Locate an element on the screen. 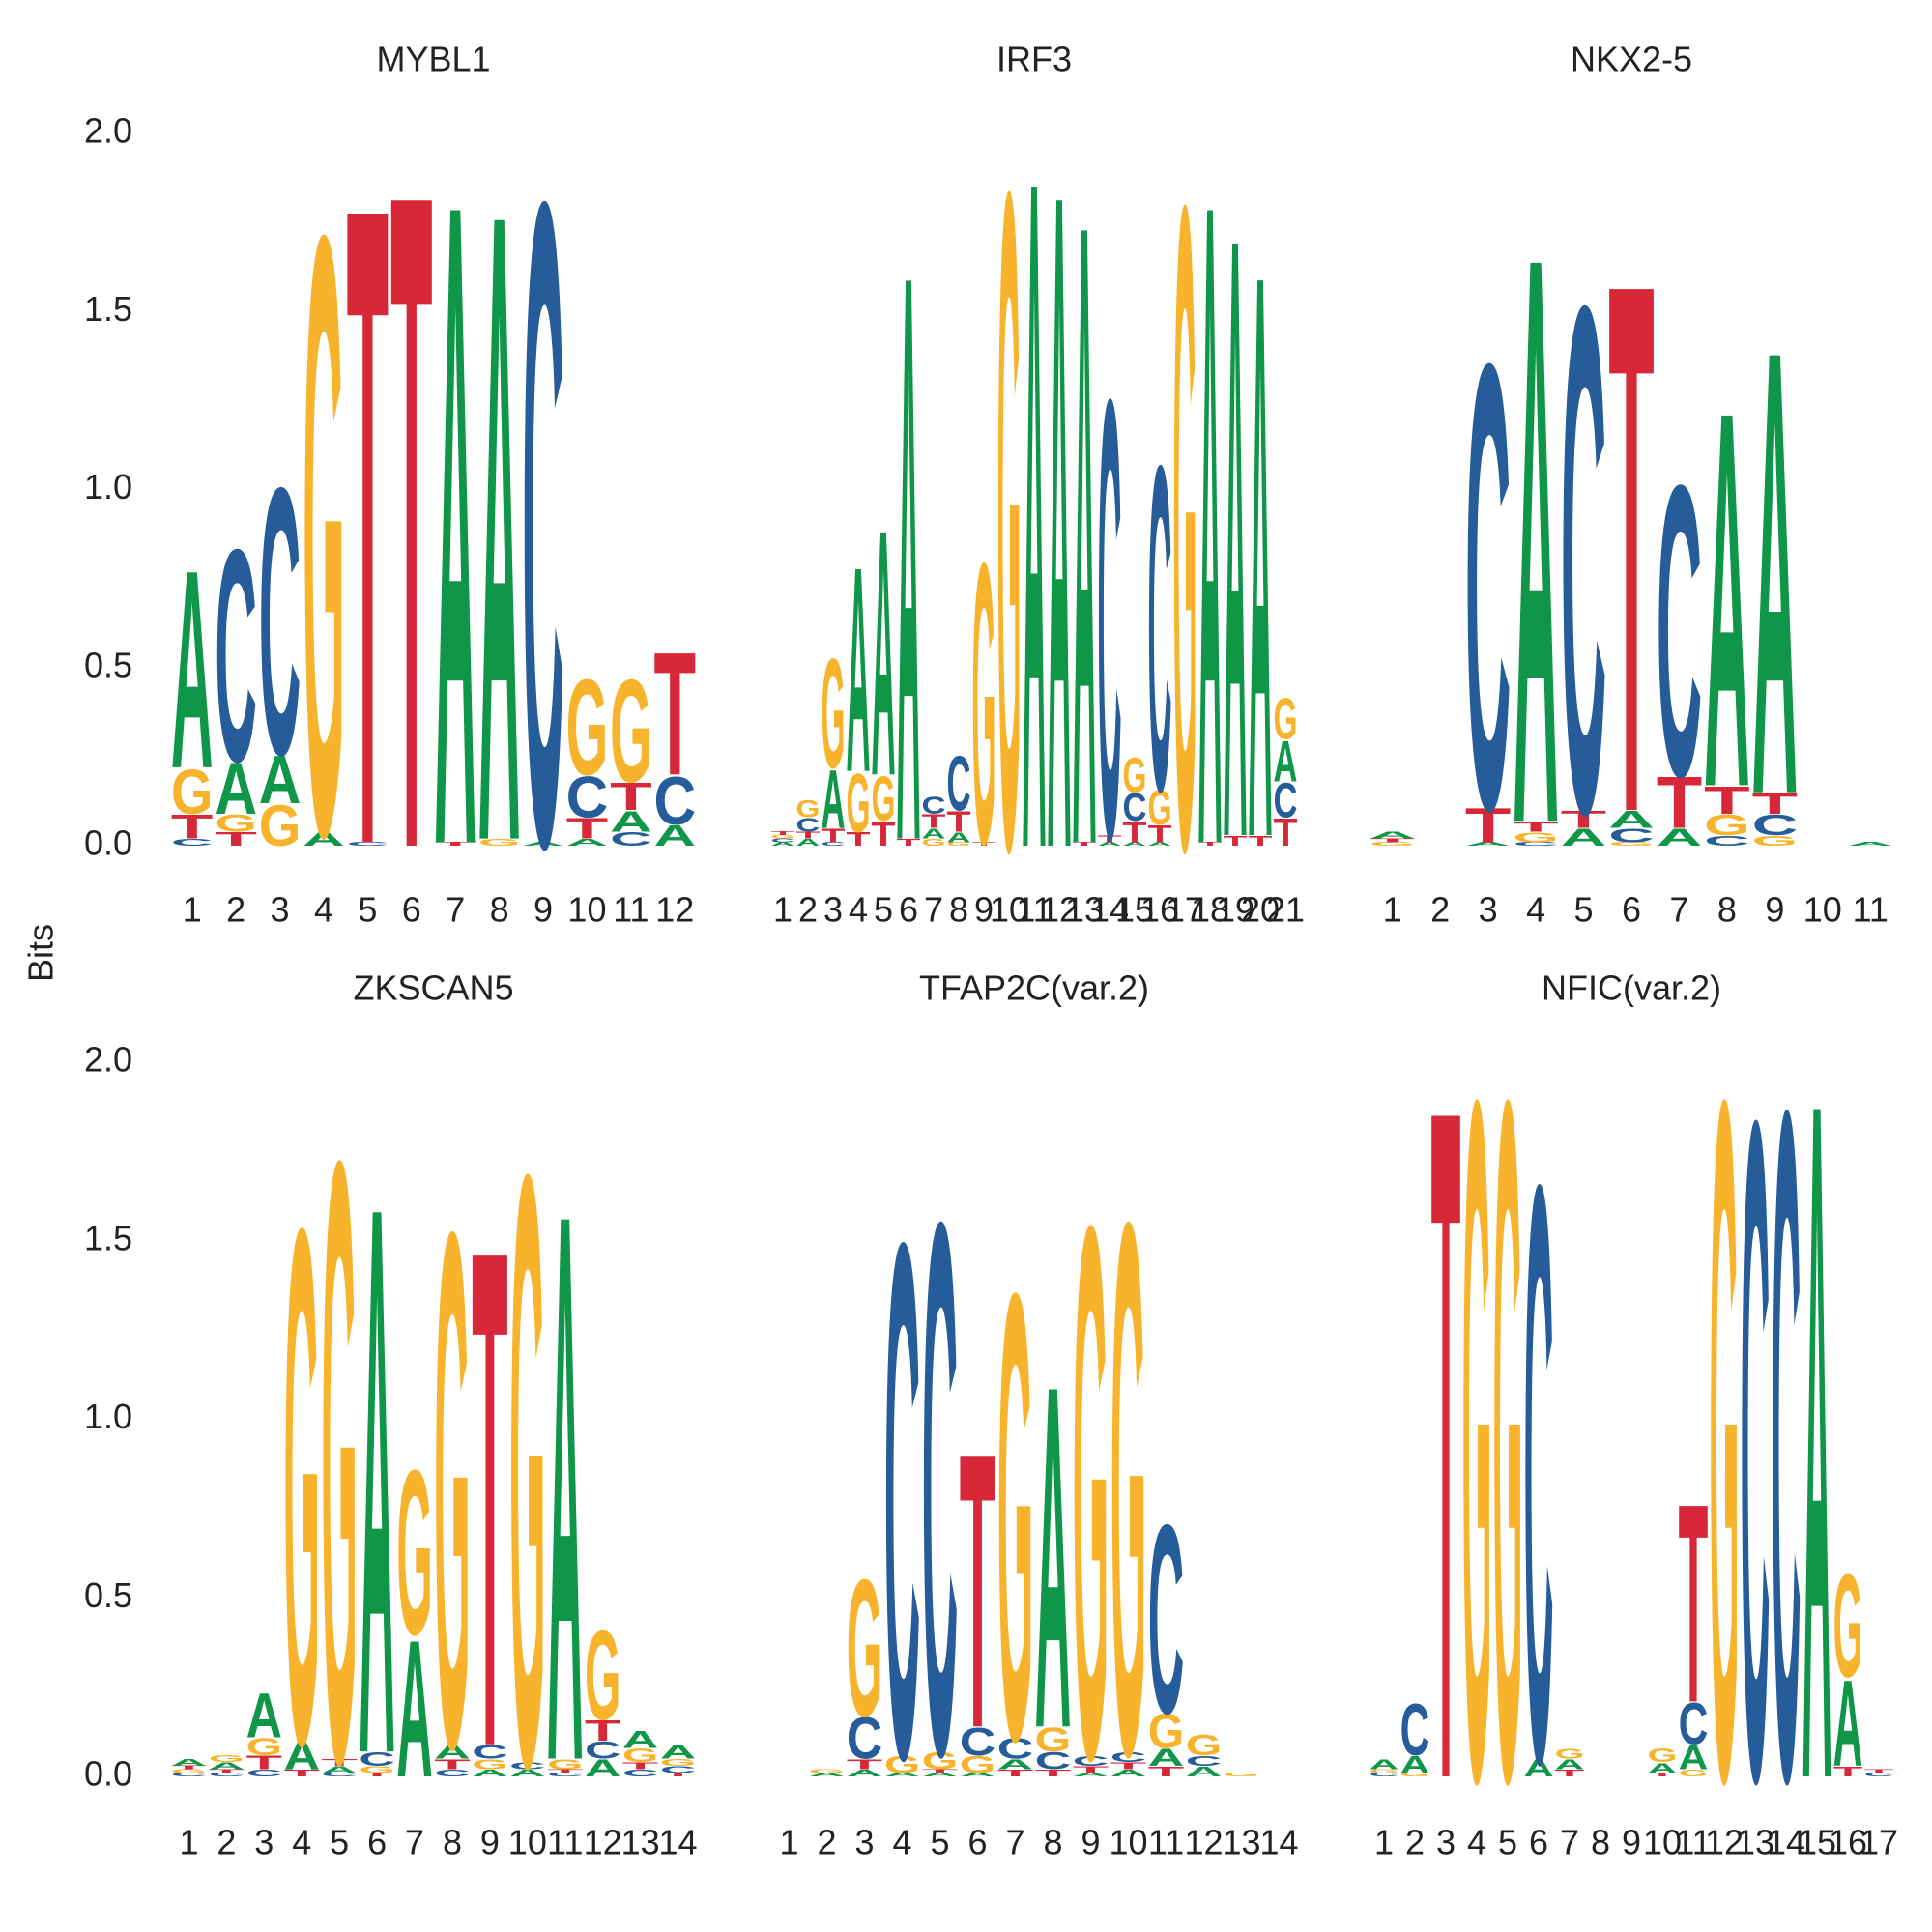  x-tick-label: 4 is located at coordinates (901, 1842).